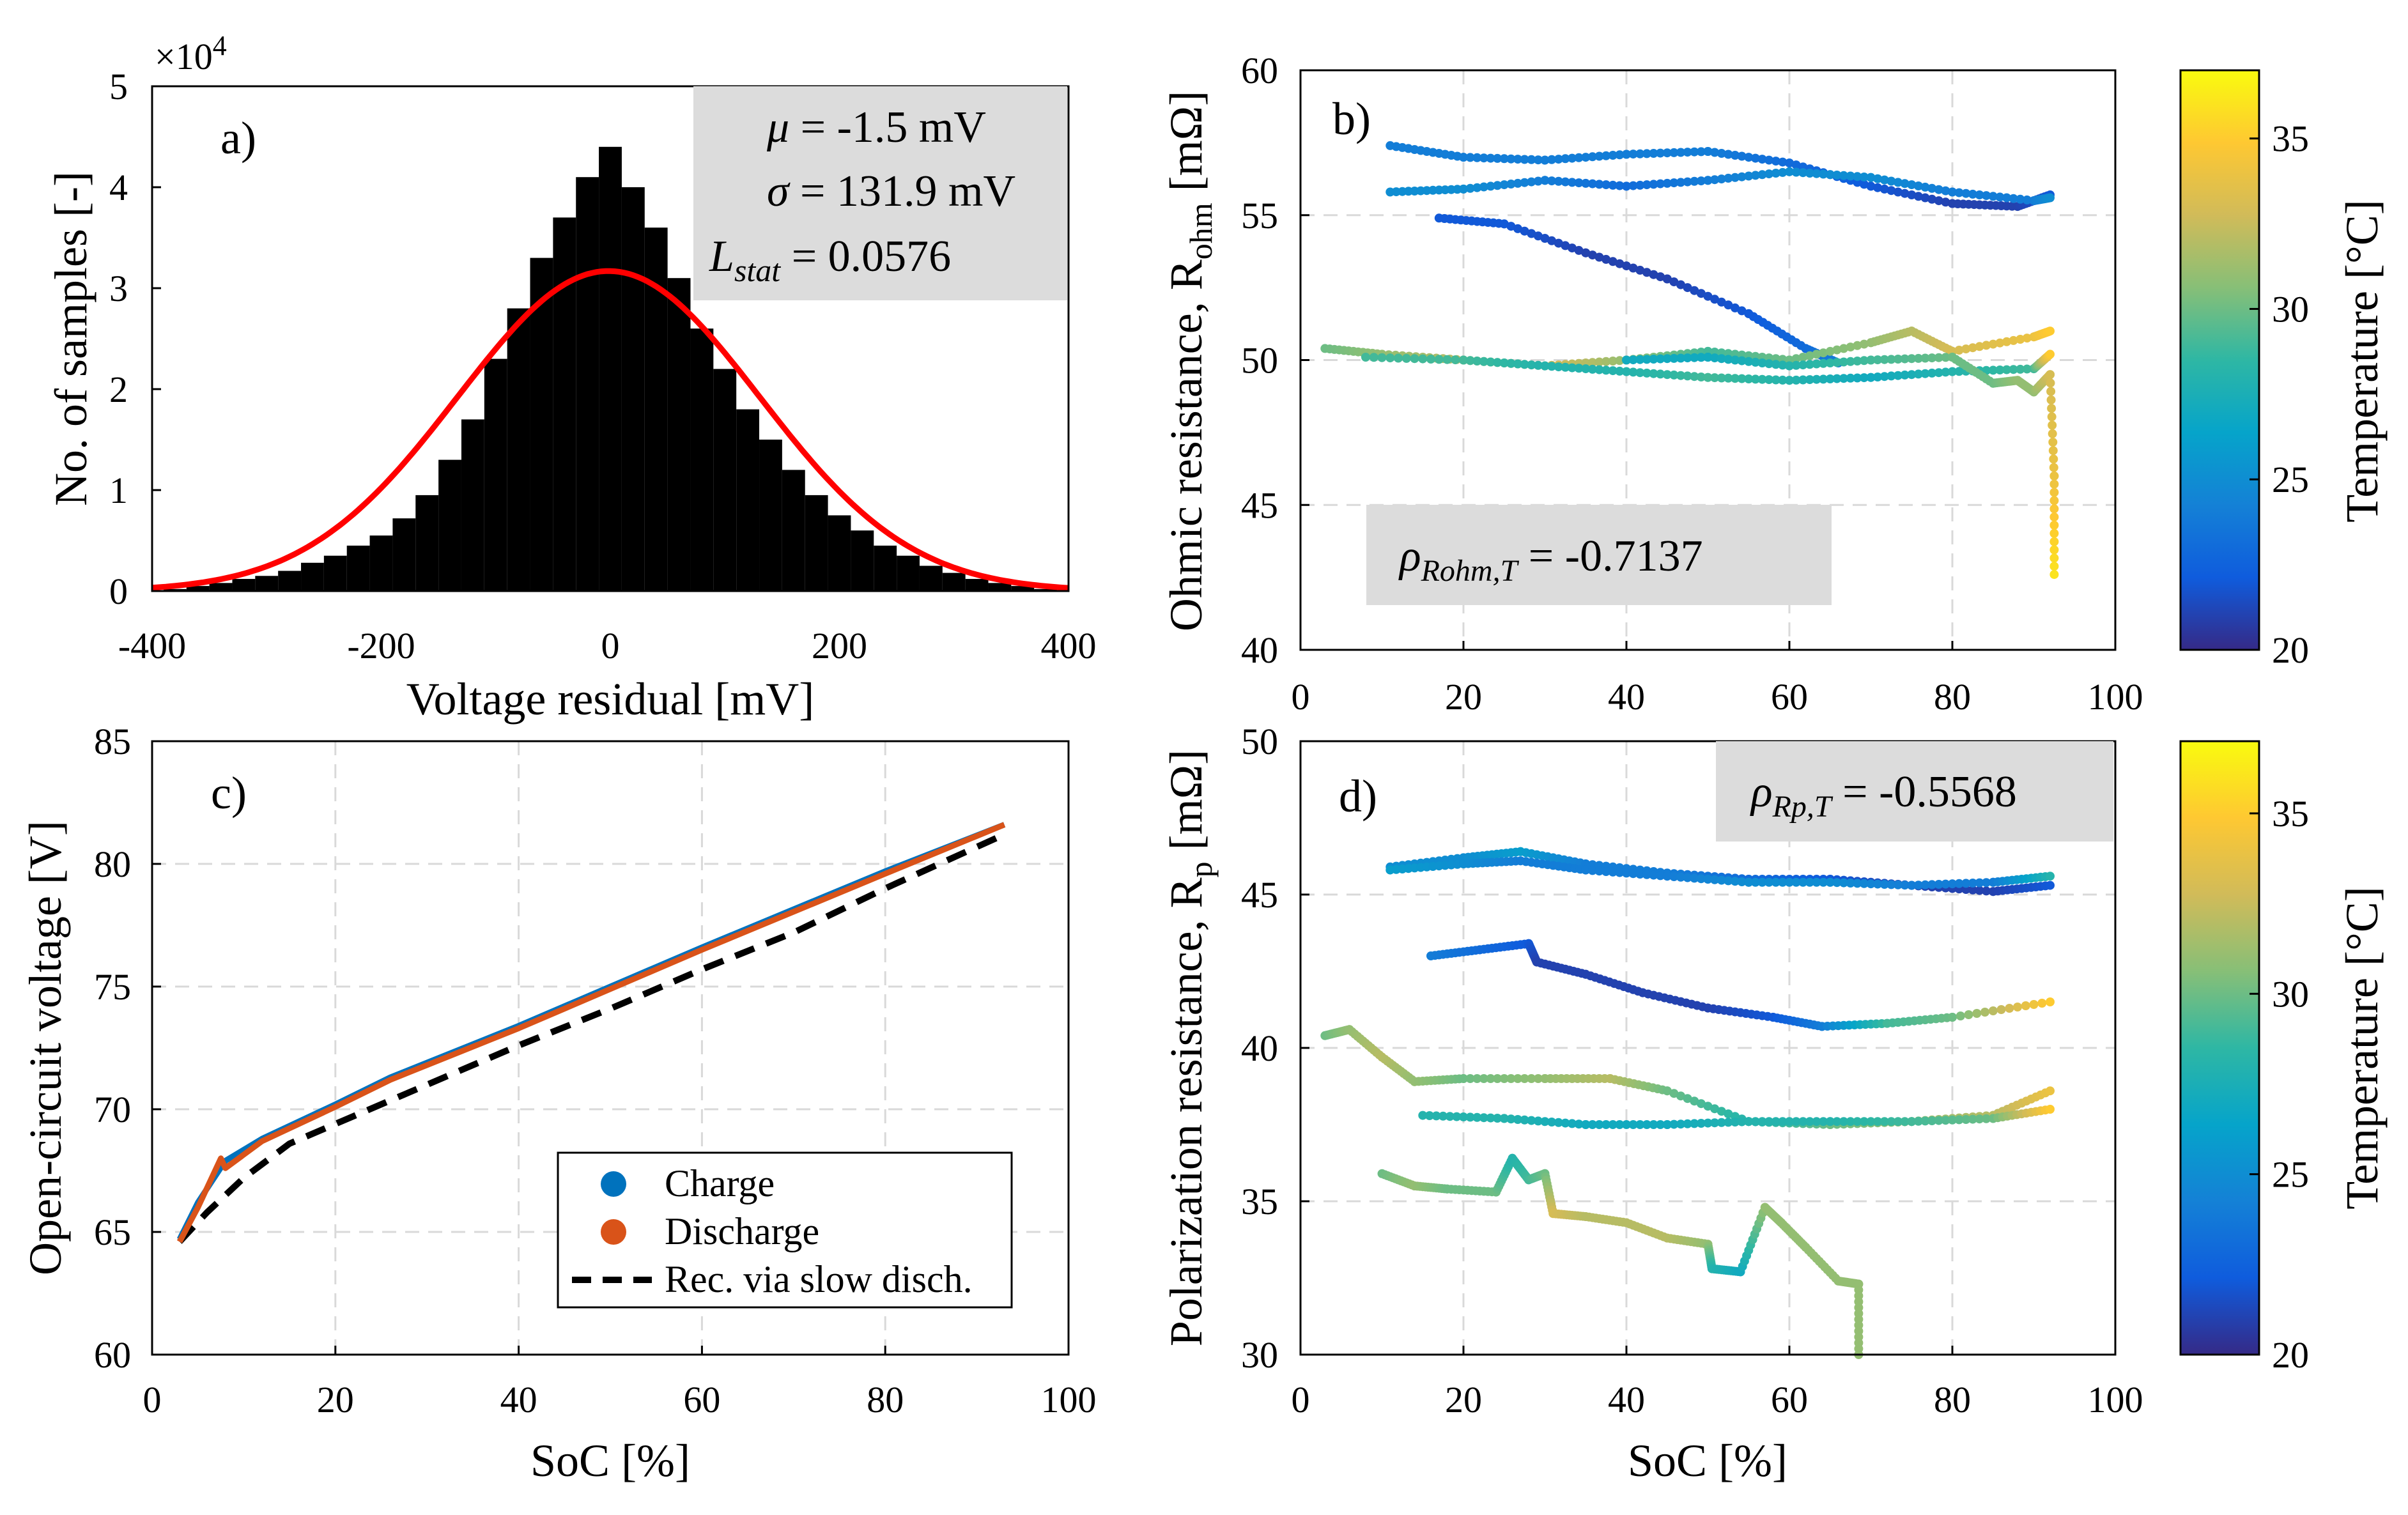 This screenshot has width=2408, height=1515. Describe the element at coordinates (1190, 1048) in the screenshot. I see `panel-d-y-axis-label: Polarization resistance, Rp [mΩ]` at that location.